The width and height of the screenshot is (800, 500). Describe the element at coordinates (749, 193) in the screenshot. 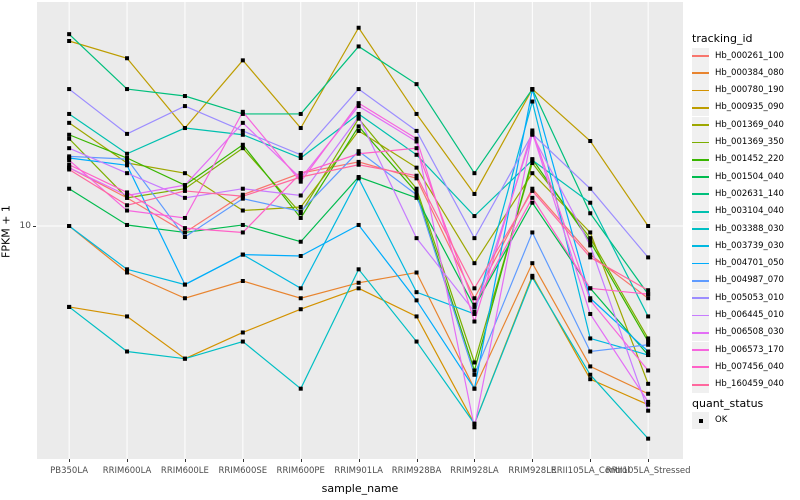

I see `legend-label: Hb_002631_140` at that location.